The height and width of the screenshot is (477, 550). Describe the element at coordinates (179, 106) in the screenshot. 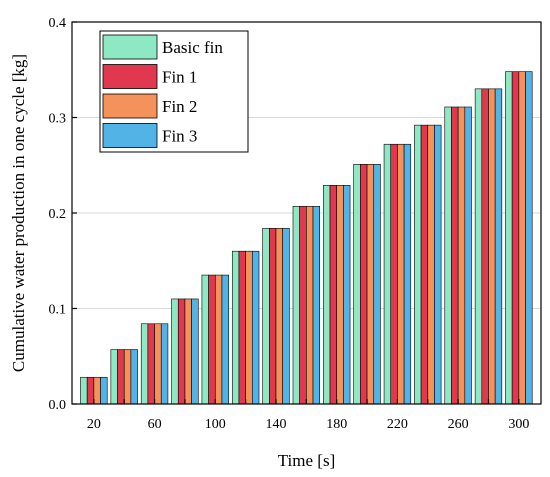

I see `legend-label-fin-2: Fin 2` at that location.